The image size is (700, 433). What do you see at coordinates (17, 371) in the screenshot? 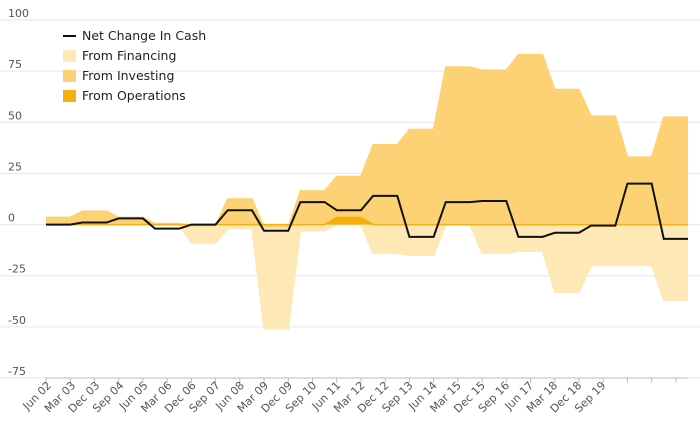
I see `y-tick-label: -75` at bounding box center [17, 371].